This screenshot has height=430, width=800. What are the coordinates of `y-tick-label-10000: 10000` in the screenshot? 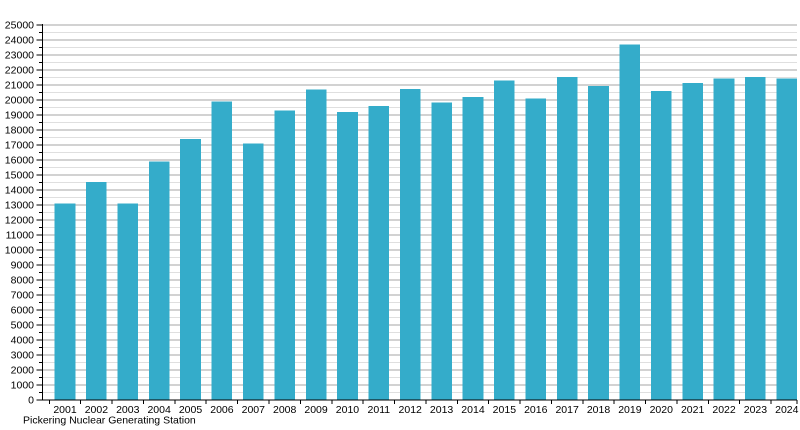 It's located at (19, 251).